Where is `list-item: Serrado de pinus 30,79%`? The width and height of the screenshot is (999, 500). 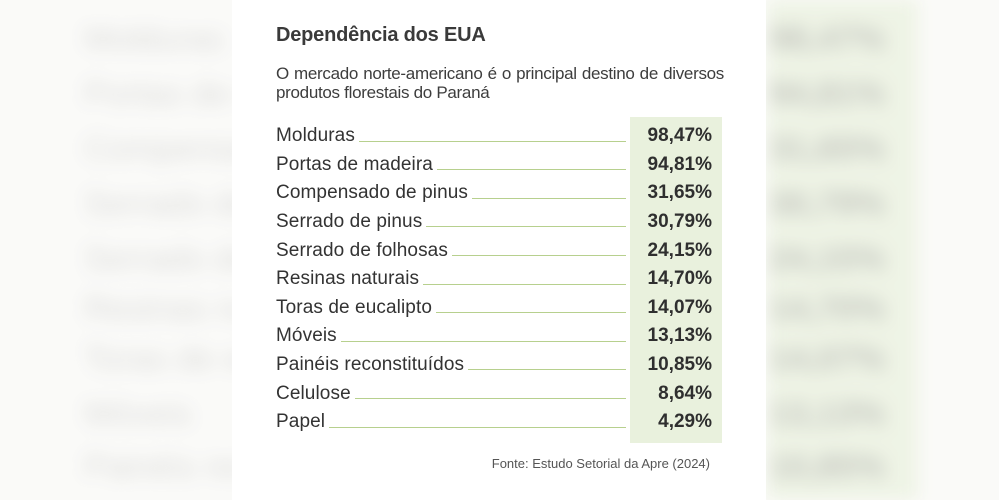
list-item: Serrado de pinus 30,79% is located at coordinates (501, 222).